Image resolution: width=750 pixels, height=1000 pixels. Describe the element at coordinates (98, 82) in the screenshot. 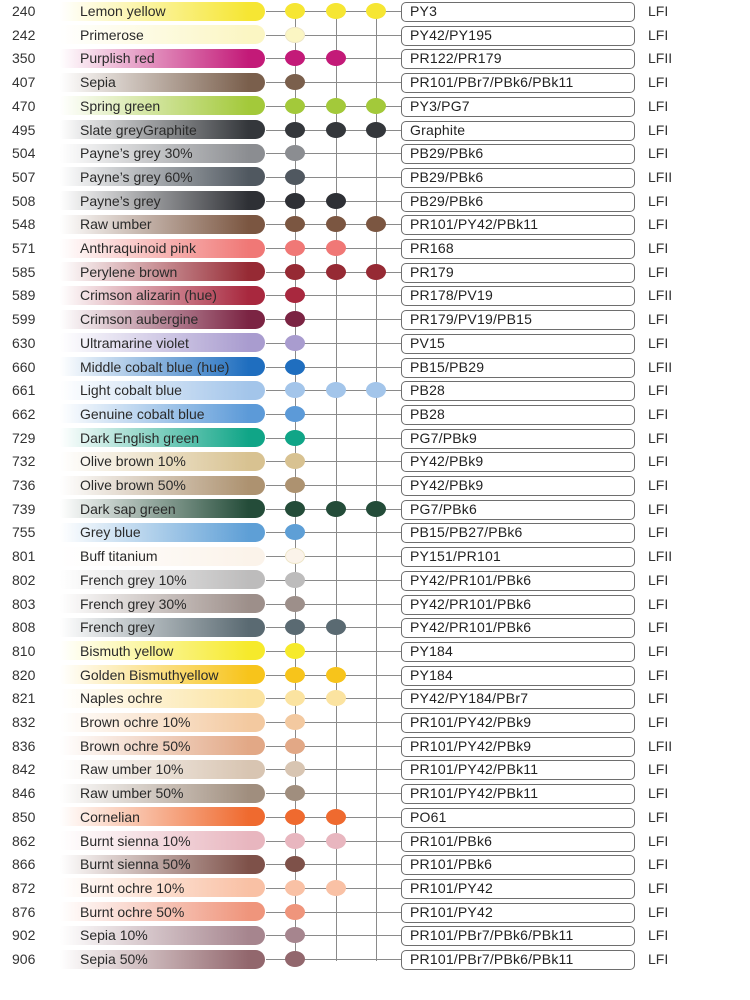

I see `color-name: Sepia` at that location.